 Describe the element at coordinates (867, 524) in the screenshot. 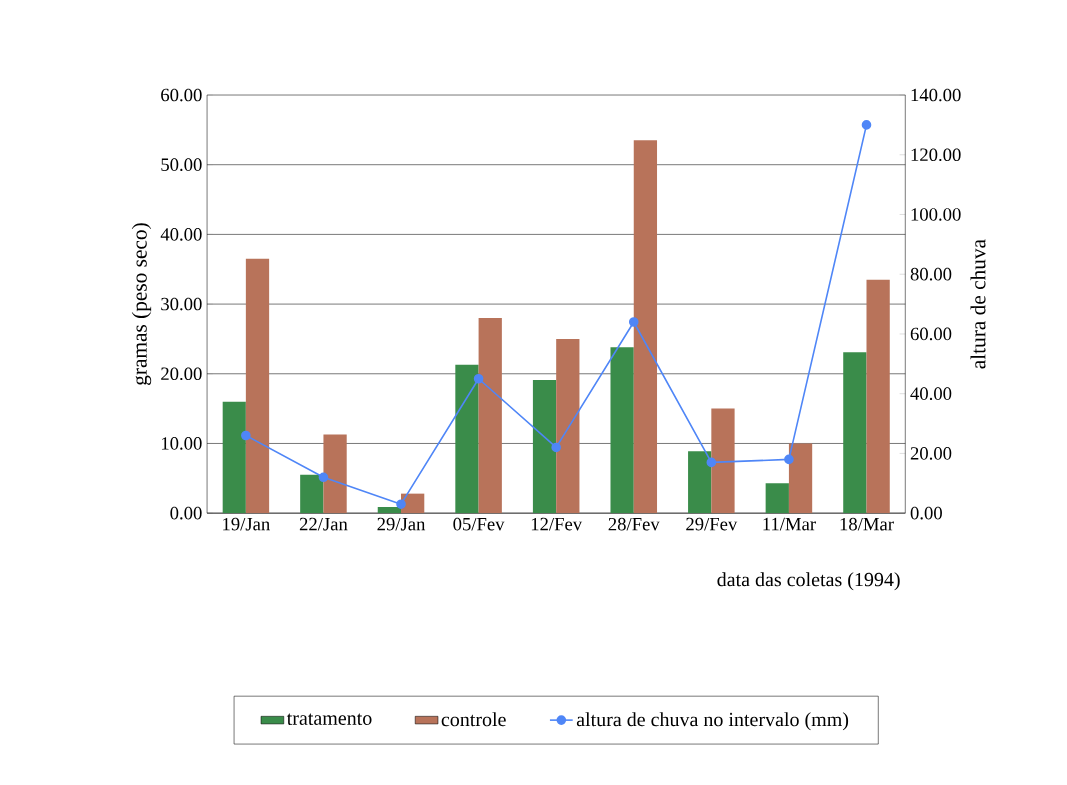

I see `x-tick-label: 18/Mar` at that location.